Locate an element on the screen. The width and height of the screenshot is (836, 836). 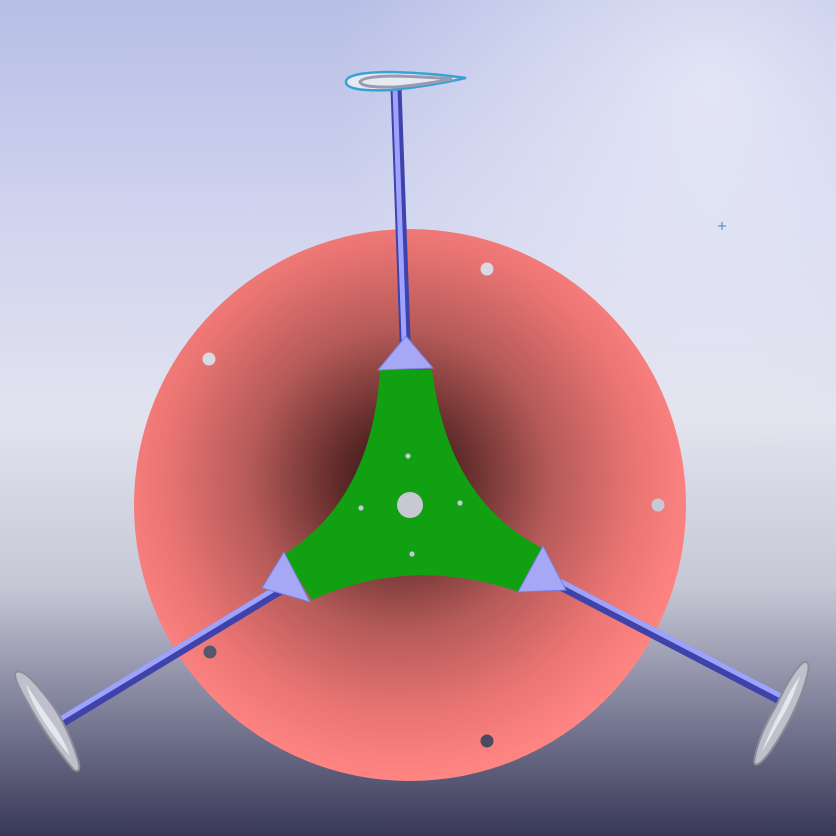
hub-center-hole is located at coordinates (410, 505).